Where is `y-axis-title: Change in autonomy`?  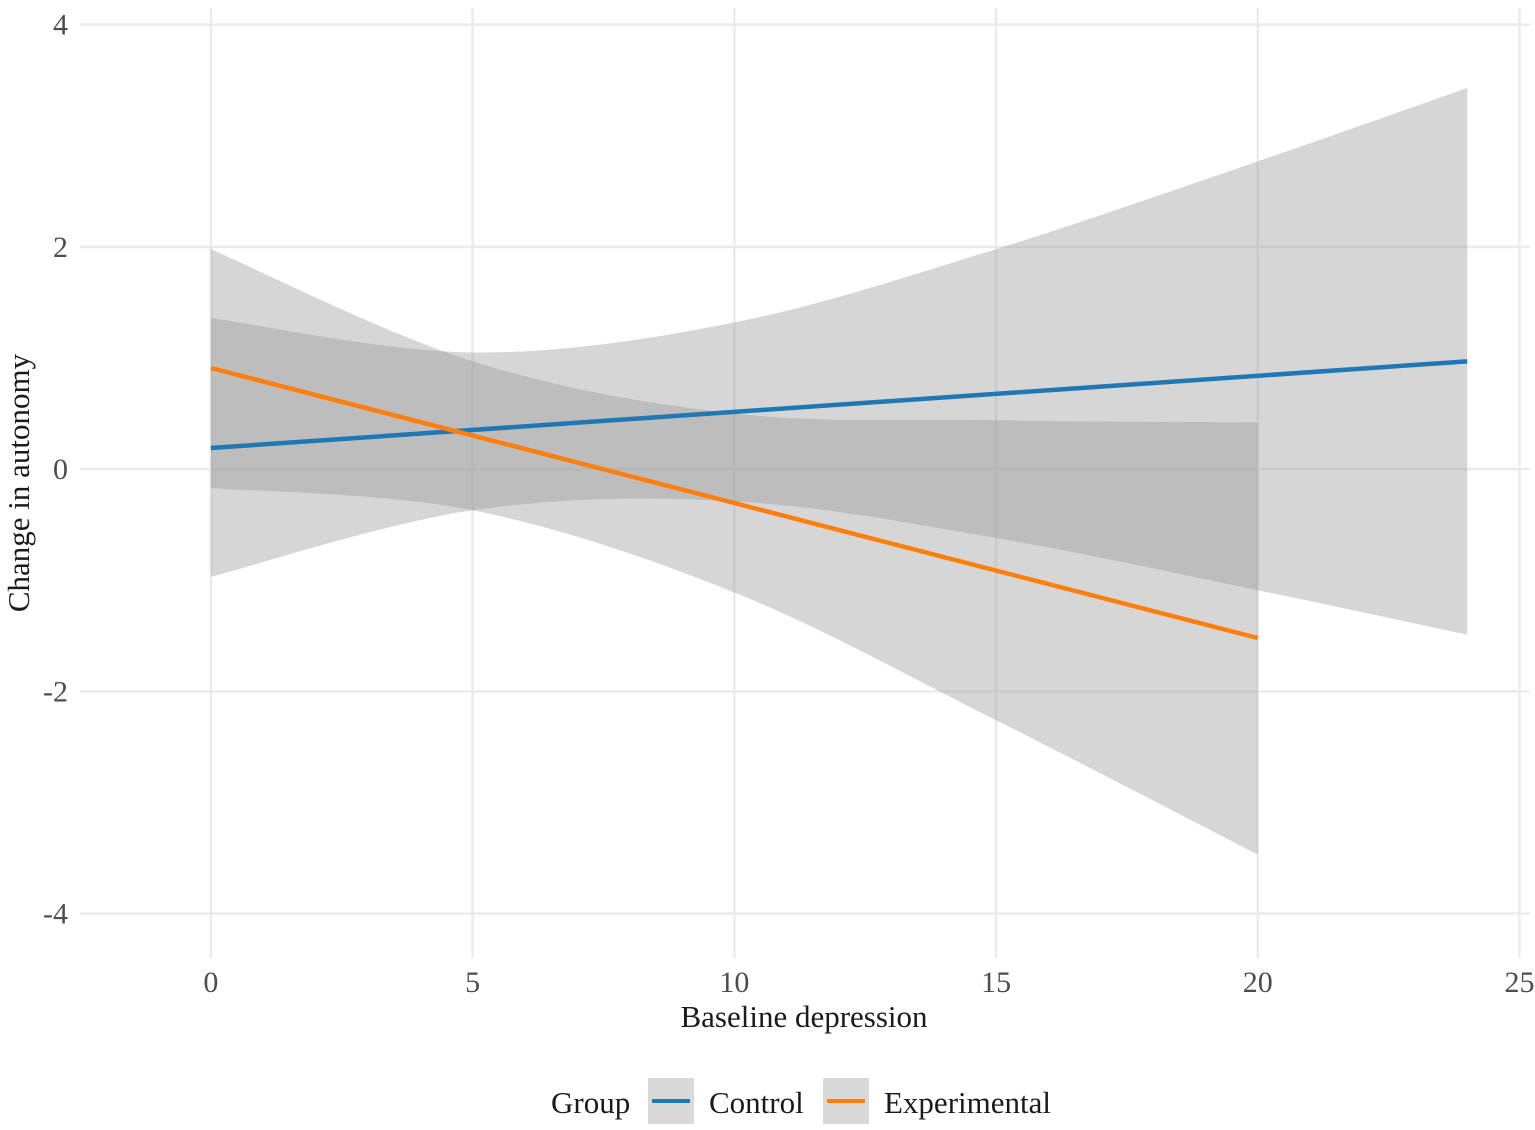
y-axis-title: Change in autonomy is located at coordinates (18, 482).